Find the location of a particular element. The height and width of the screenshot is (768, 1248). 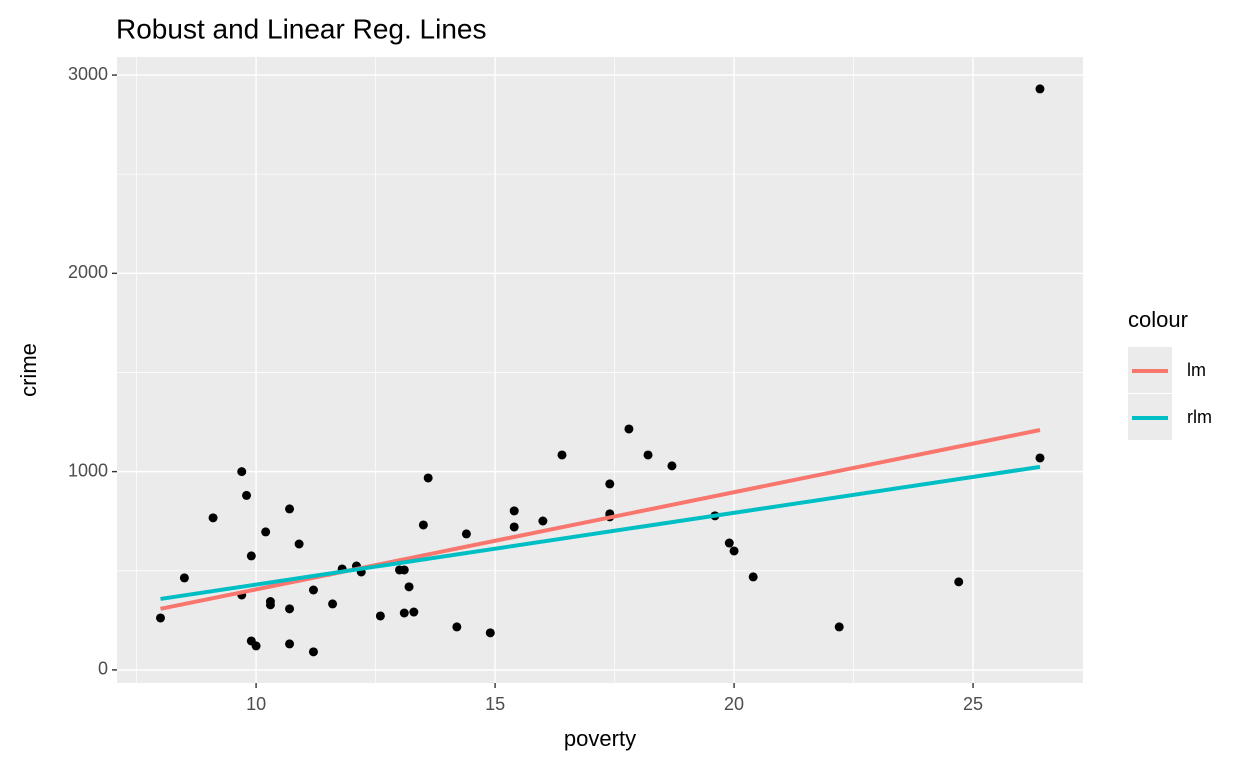

legend-label: lm is located at coordinates (1196, 370).